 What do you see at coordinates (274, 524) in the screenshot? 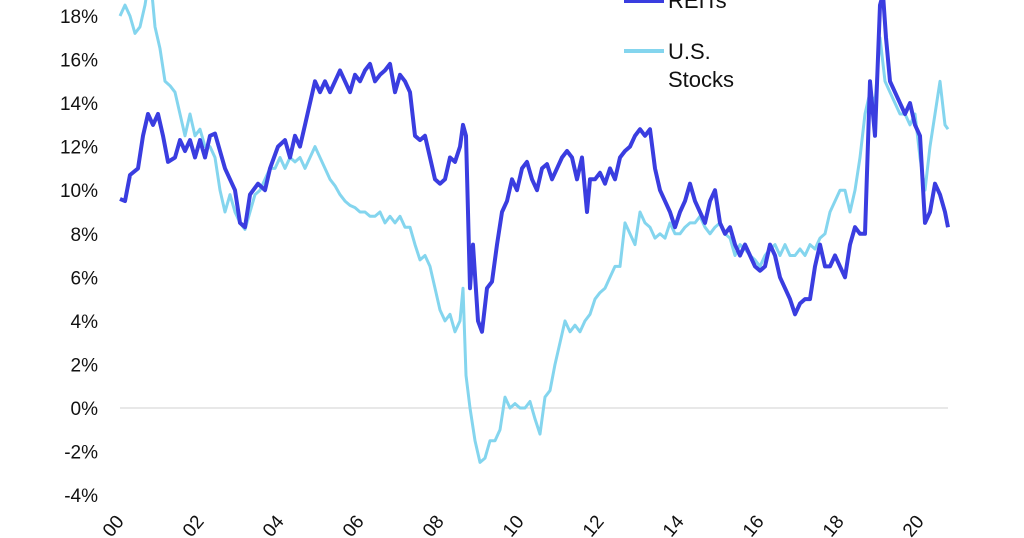
I see `x-tick-label: 04` at bounding box center [274, 524].